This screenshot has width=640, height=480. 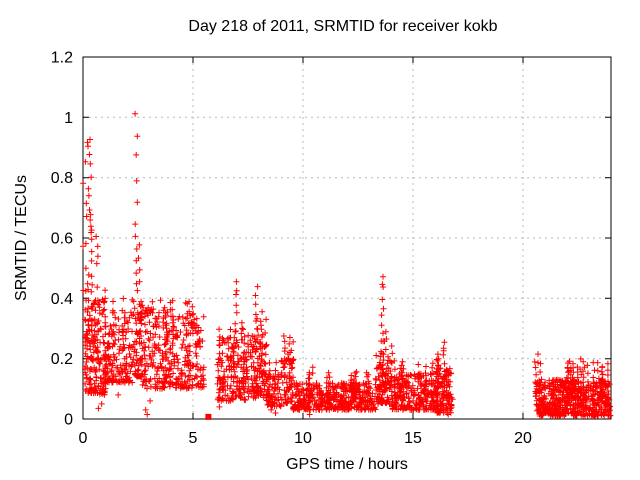 What do you see at coordinates (68, 420) in the screenshot?
I see `y-tick-label: 0` at bounding box center [68, 420].